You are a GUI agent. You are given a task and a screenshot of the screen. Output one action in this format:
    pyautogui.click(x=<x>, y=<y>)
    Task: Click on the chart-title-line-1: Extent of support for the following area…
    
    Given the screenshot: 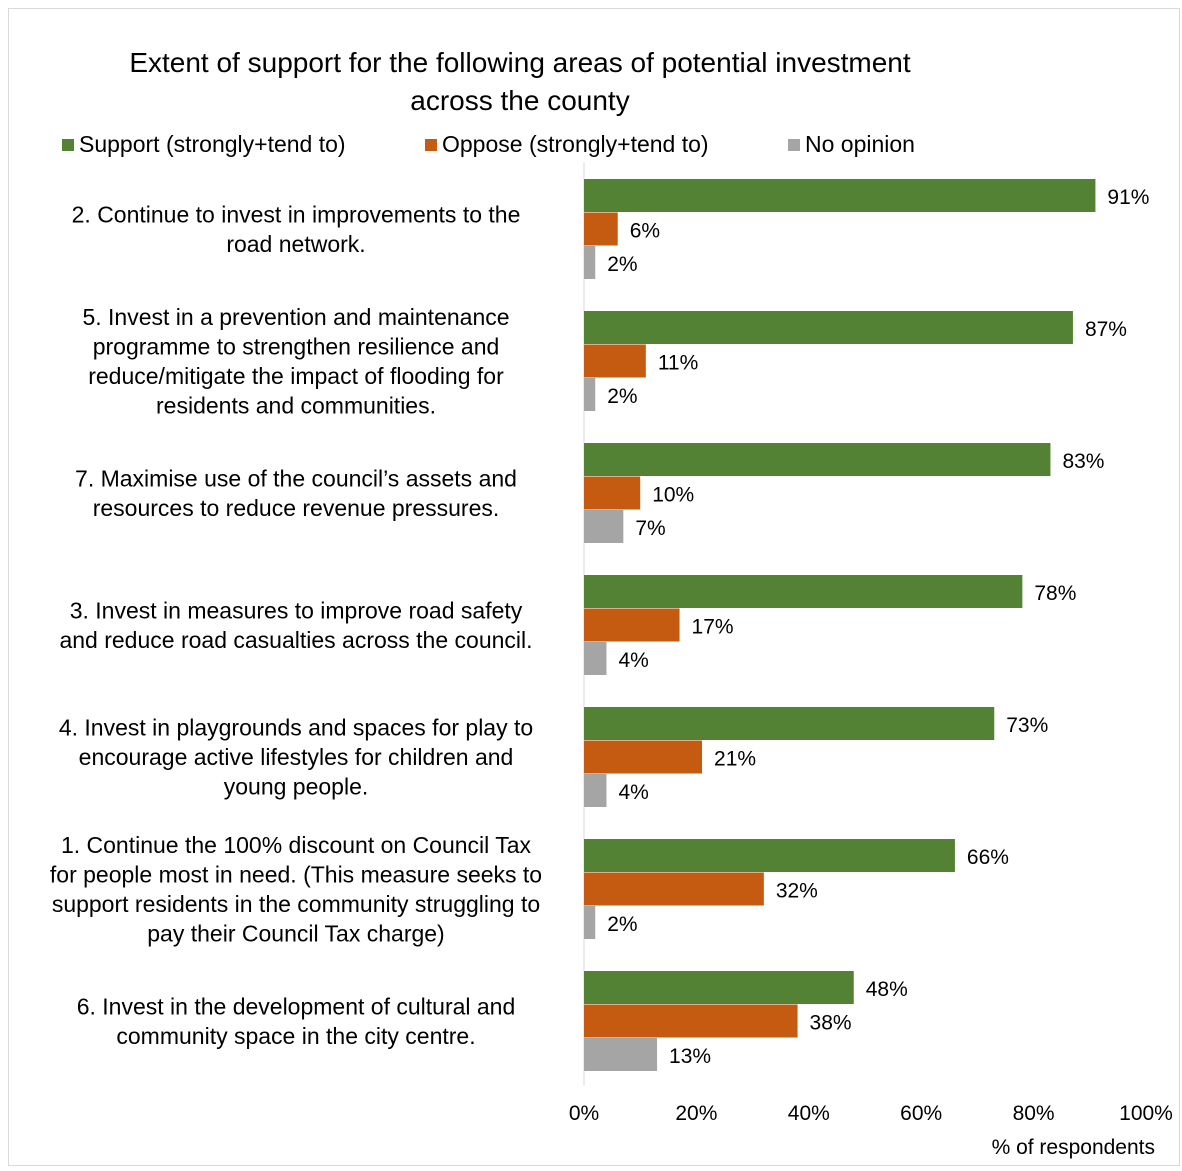 What is the action you would take?
    pyautogui.click(x=520, y=62)
    